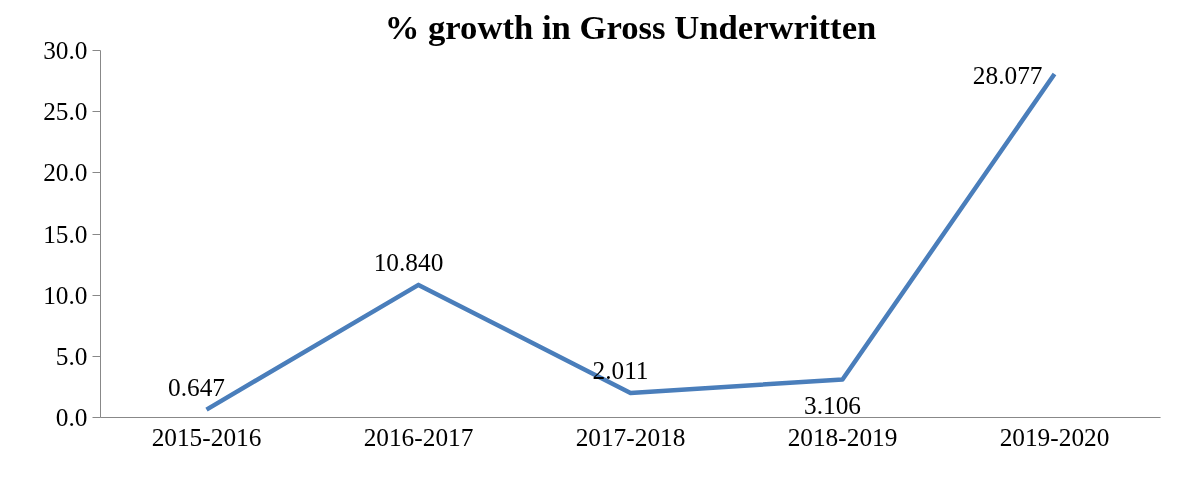 Image resolution: width=1179 pixels, height=481 pixels. Describe the element at coordinates (833, 404) in the screenshot. I see `text: 3.106` at that location.